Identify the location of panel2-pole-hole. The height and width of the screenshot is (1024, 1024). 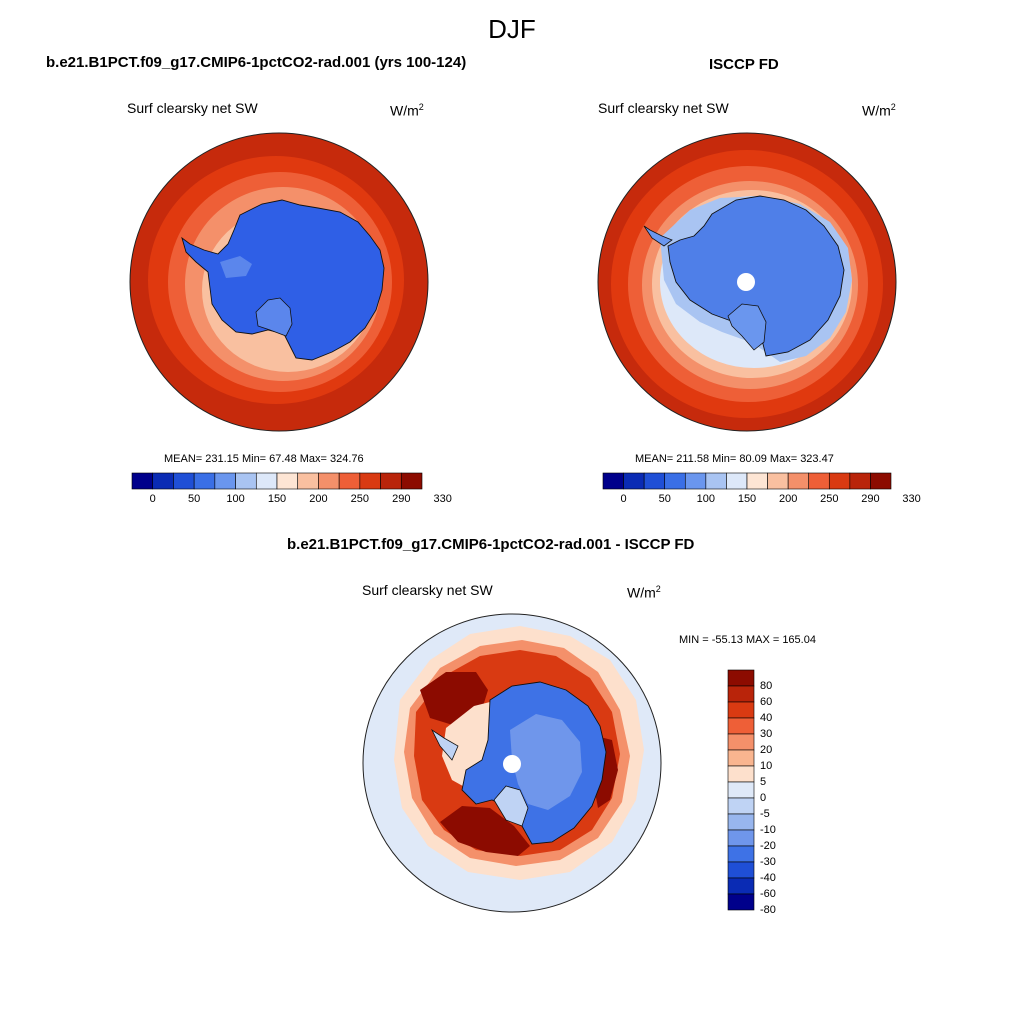
(746, 282).